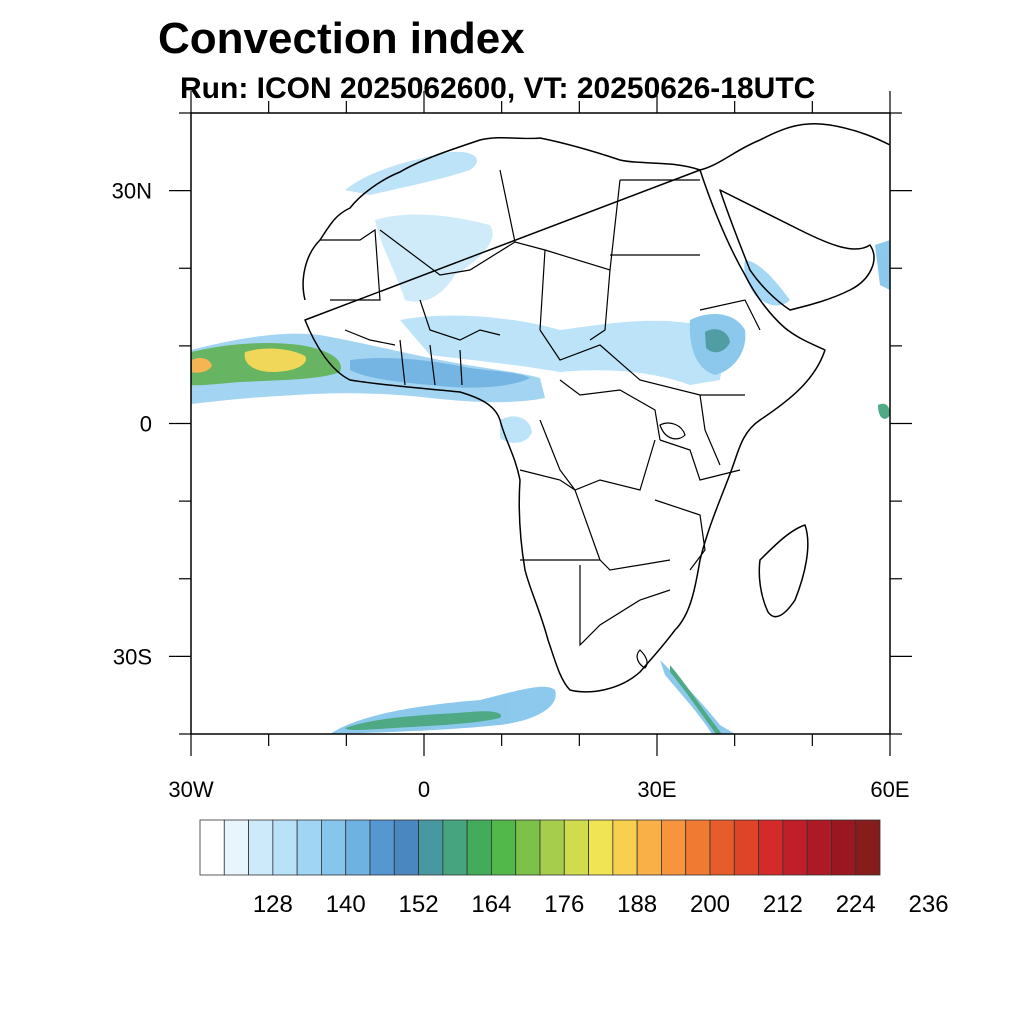 The width and height of the screenshot is (1024, 1024). What do you see at coordinates (884, 411) in the screenshot?
I see `convection-east-edge2` at bounding box center [884, 411].